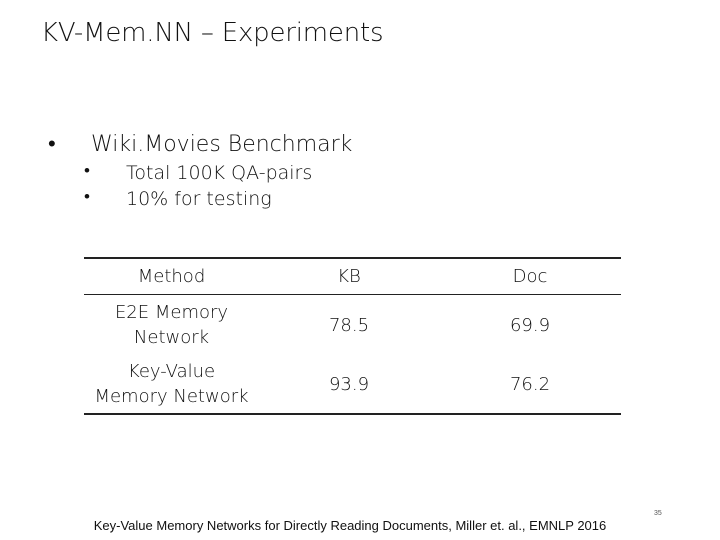 This screenshot has height=540, width=720. I want to click on method-line: E2E Memory, so click(171, 312).